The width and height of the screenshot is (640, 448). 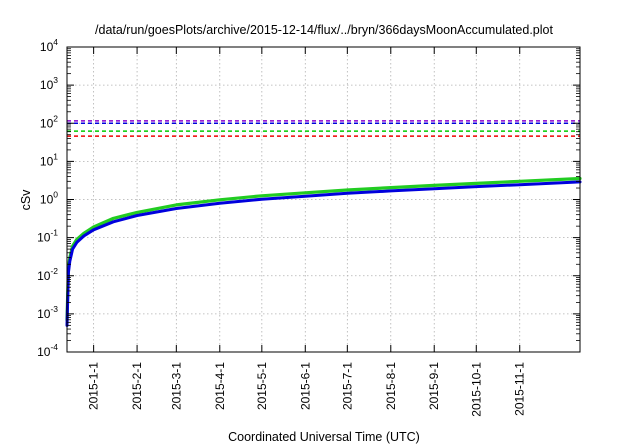 What do you see at coordinates (49, 159) in the screenshot?
I see `y-tick-label: 10¹` at bounding box center [49, 159].